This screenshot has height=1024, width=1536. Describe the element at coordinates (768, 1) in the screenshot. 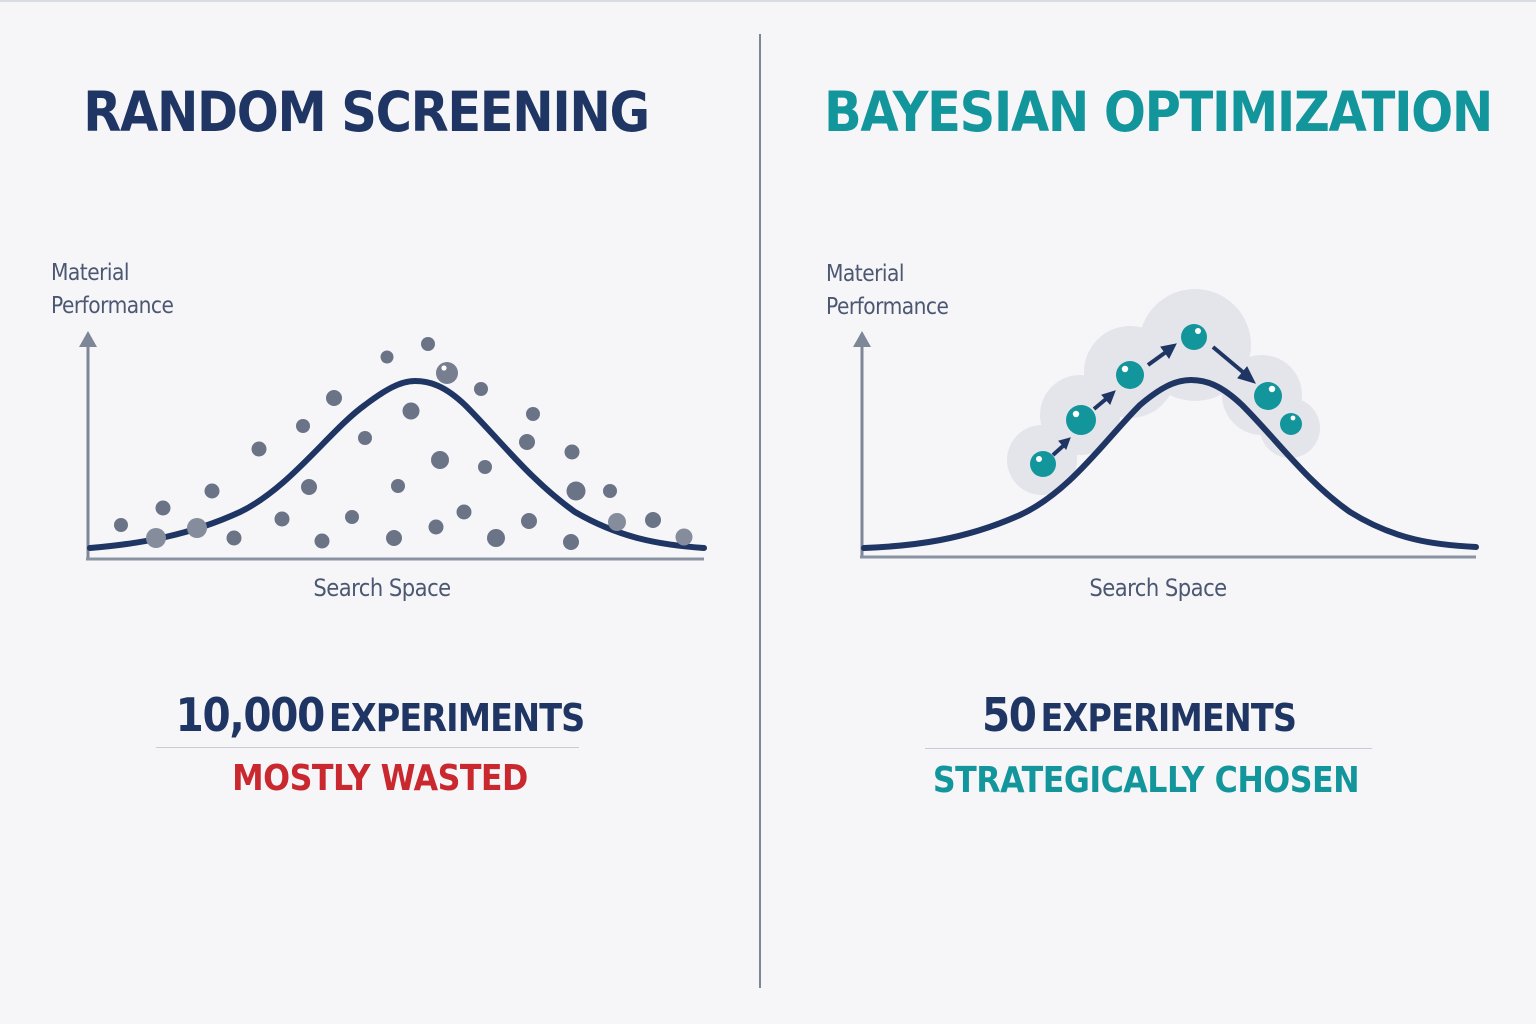

I see `top-border` at that location.